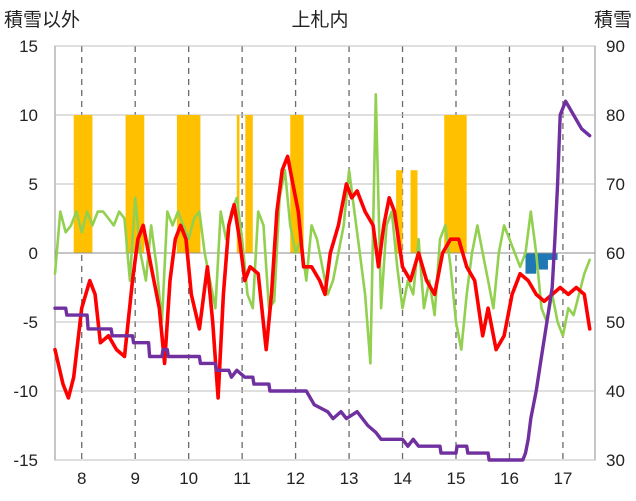 This screenshot has height=501, width=636. Describe the element at coordinates (30, 322) in the screenshot. I see `left-tick-label: -5` at that location.